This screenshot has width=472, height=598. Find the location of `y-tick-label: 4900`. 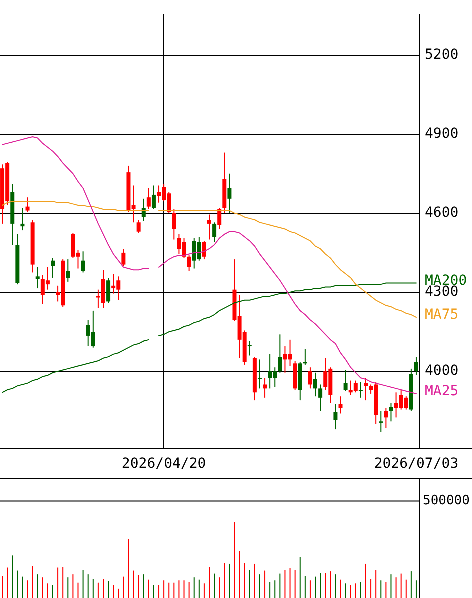

y-tick-label: 4900 is located at coordinates (442, 134).